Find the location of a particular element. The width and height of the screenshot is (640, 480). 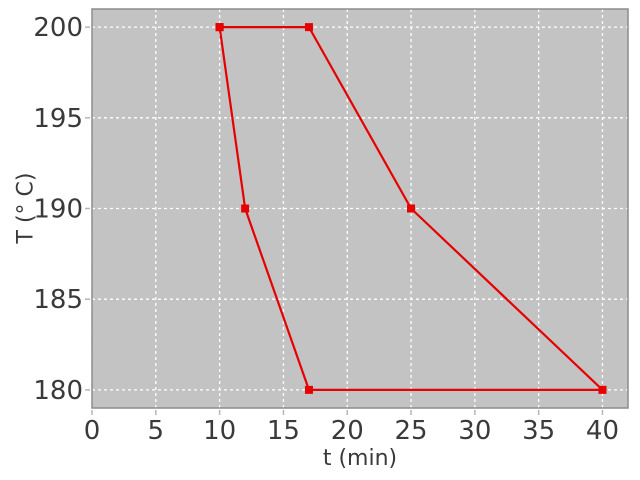

x-tick-label: 15 is located at coordinates (283, 431).